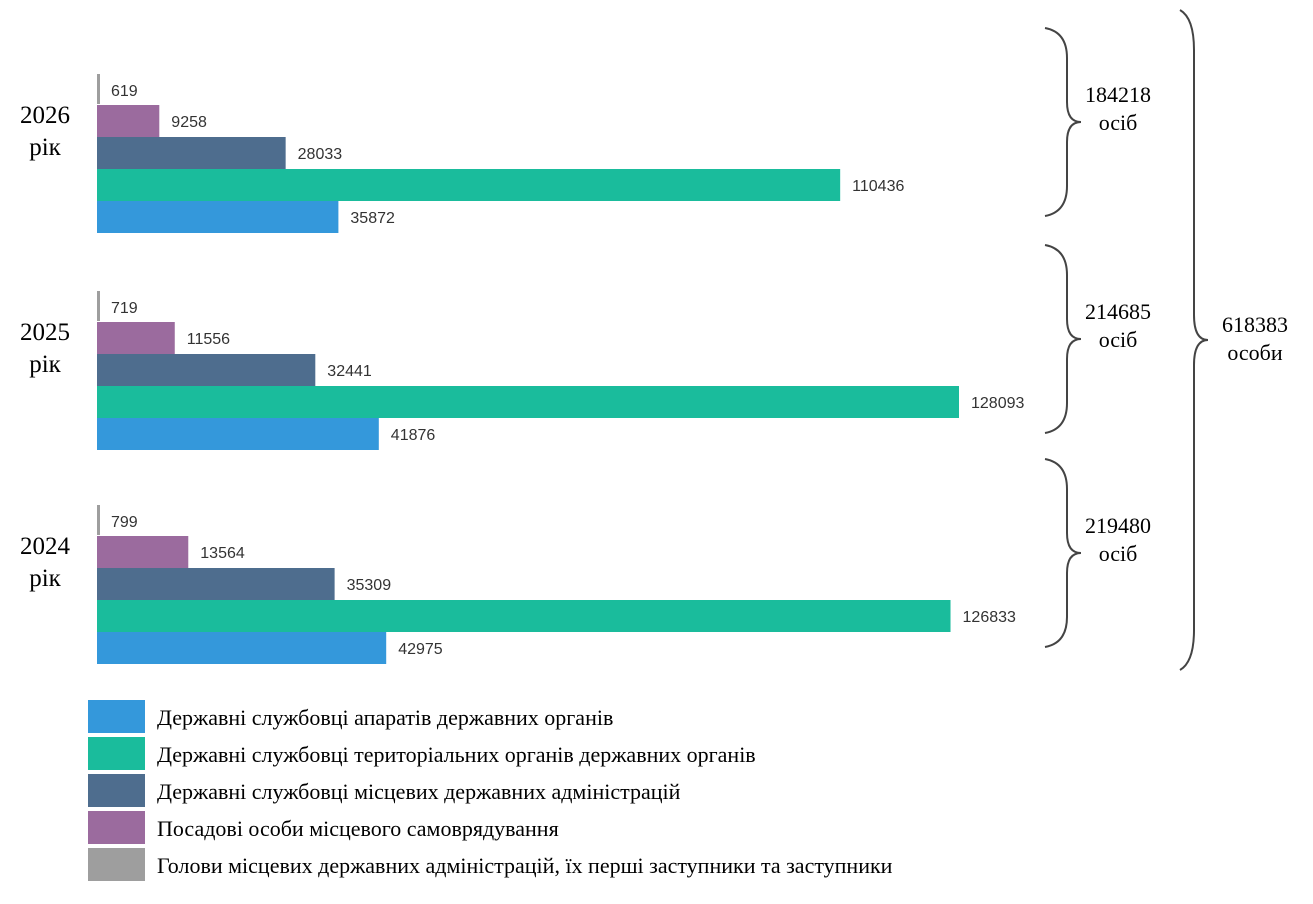  I want to click on group-total-unit-2024: осіб, so click(1118, 553).